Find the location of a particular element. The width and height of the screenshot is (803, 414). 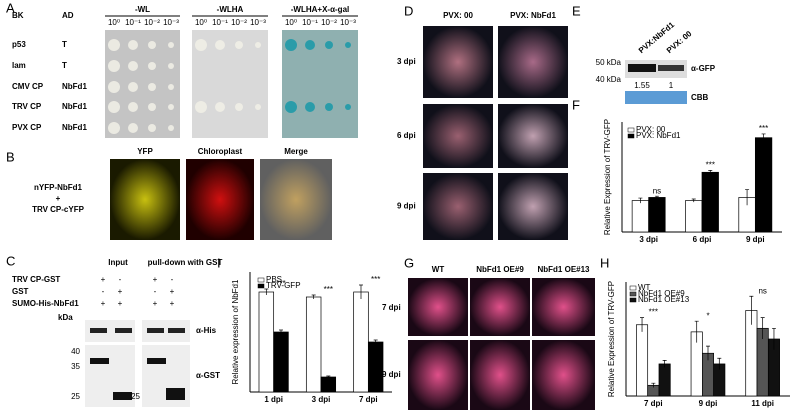

marker: 40 kDa is located at coordinates (609, 79).